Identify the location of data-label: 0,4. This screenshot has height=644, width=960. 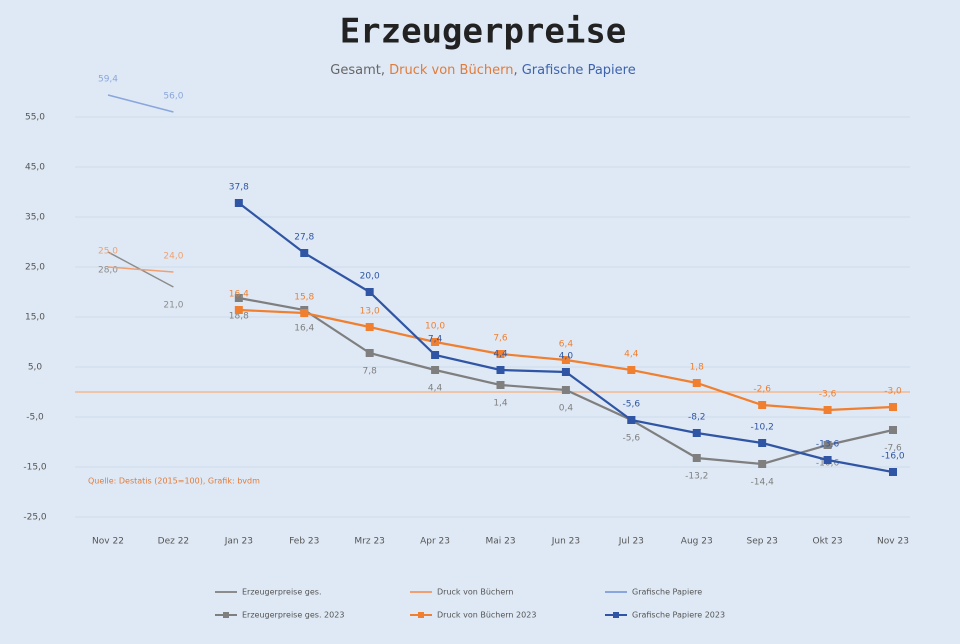
(566, 409).